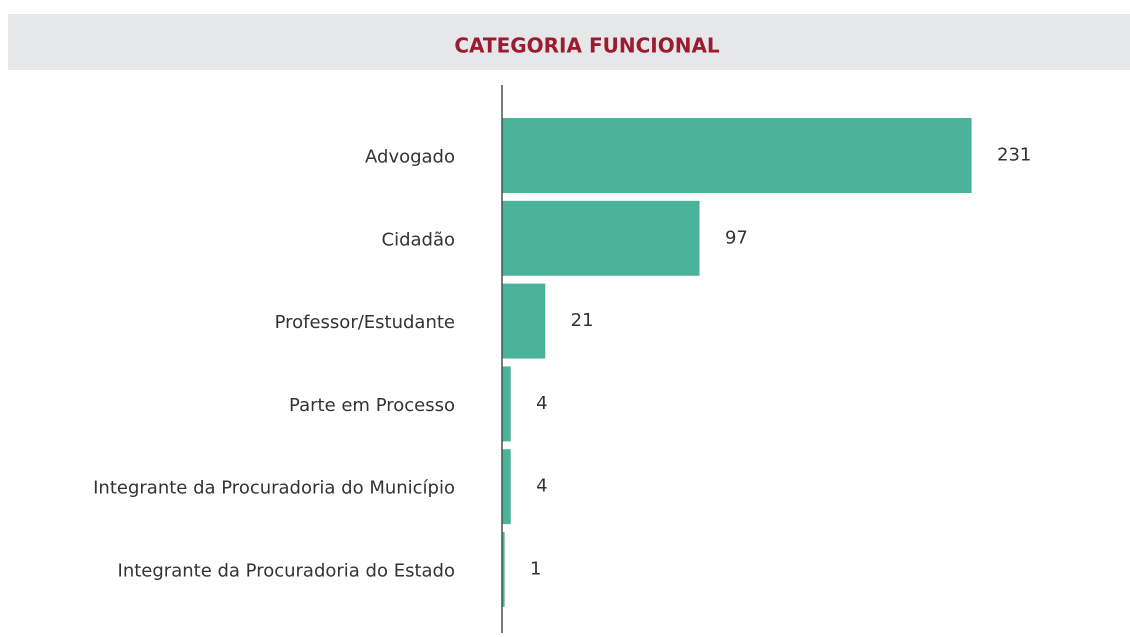 This screenshot has width=1130, height=637. I want to click on value-label: 21, so click(582, 320).